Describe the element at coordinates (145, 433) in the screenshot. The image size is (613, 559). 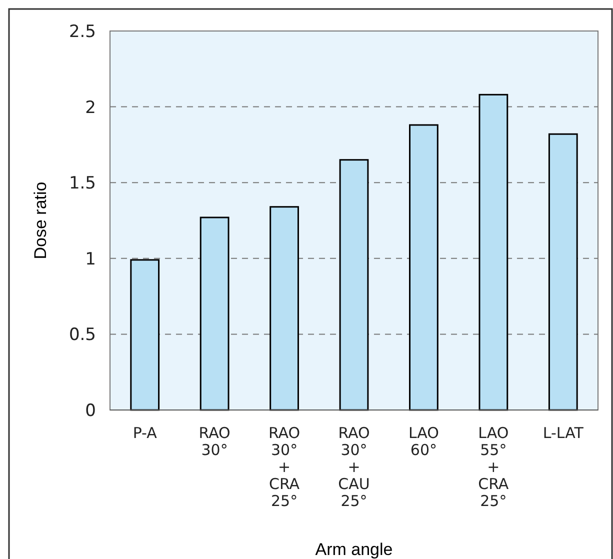
I see `x-tick-label: P-A` at that location.